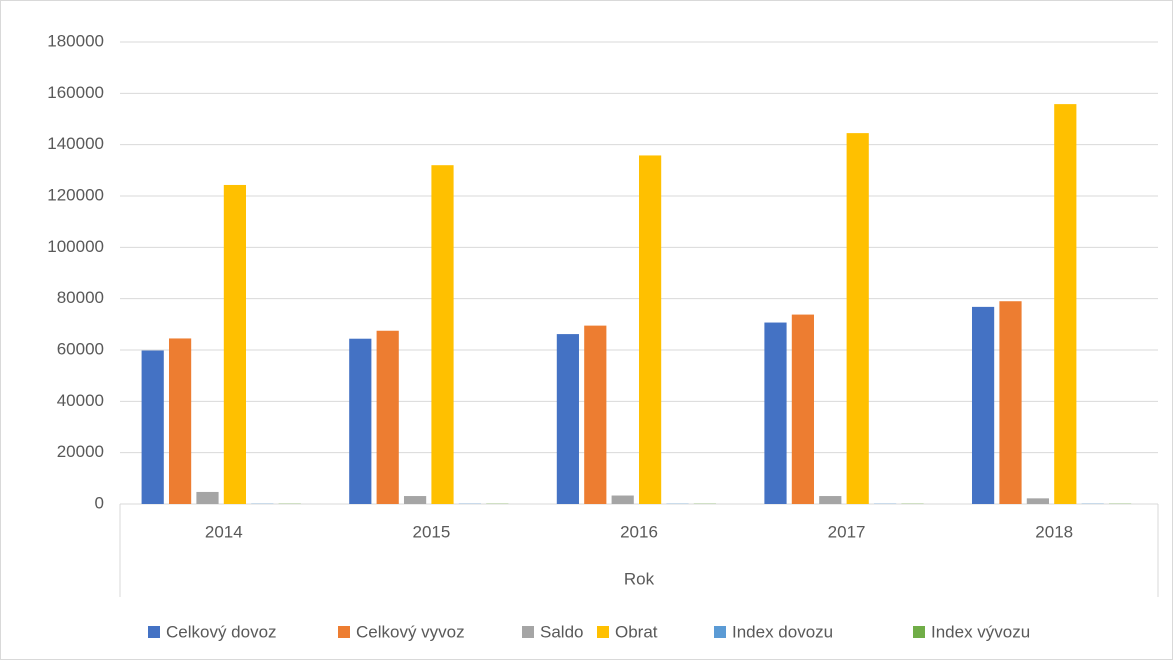 This screenshot has height=660, width=1173. Describe the element at coordinates (639, 578) in the screenshot. I see `x-axis-label: Rok` at that location.